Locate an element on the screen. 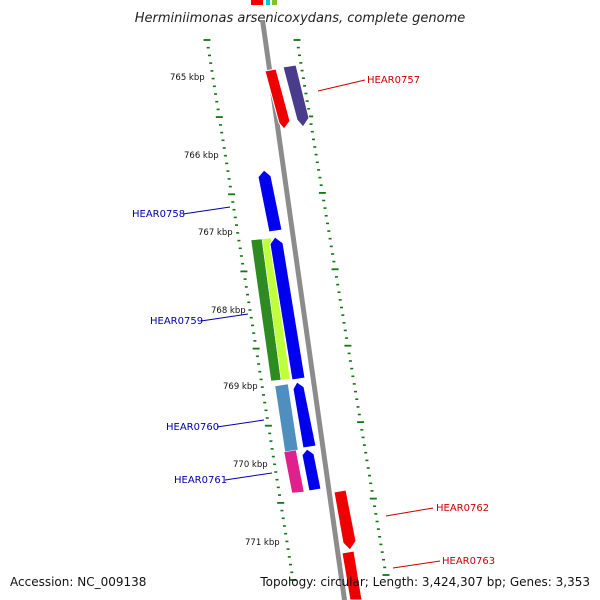  genome-backbone is located at coordinates (303, 310).